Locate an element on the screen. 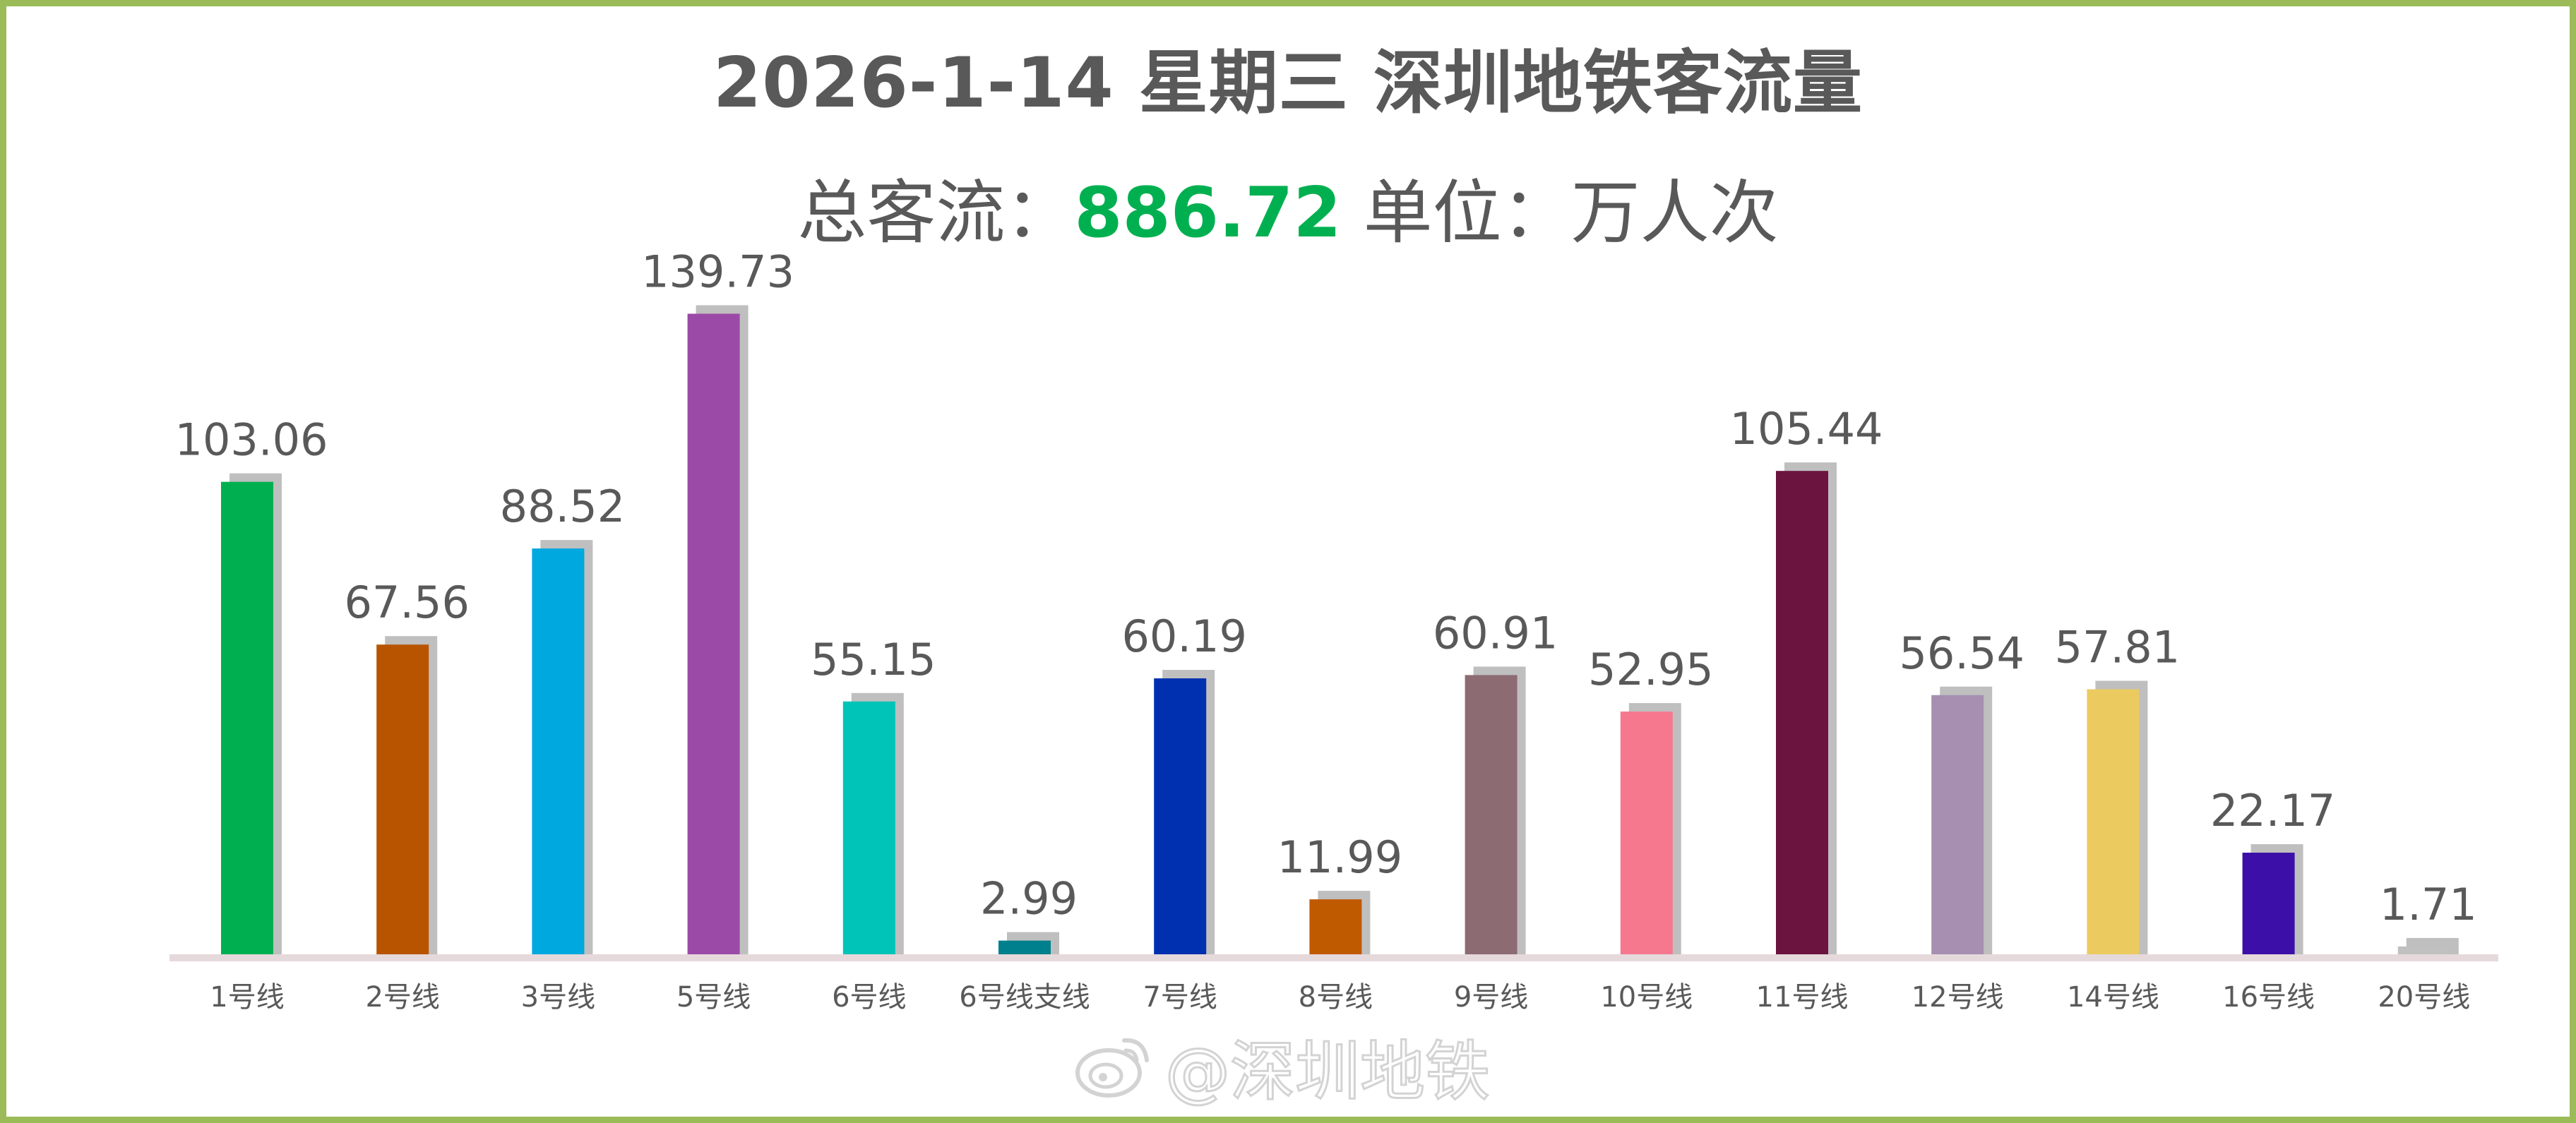 The height and width of the screenshot is (1123, 2576). x-tick-label: 14号线 is located at coordinates (2113, 997).